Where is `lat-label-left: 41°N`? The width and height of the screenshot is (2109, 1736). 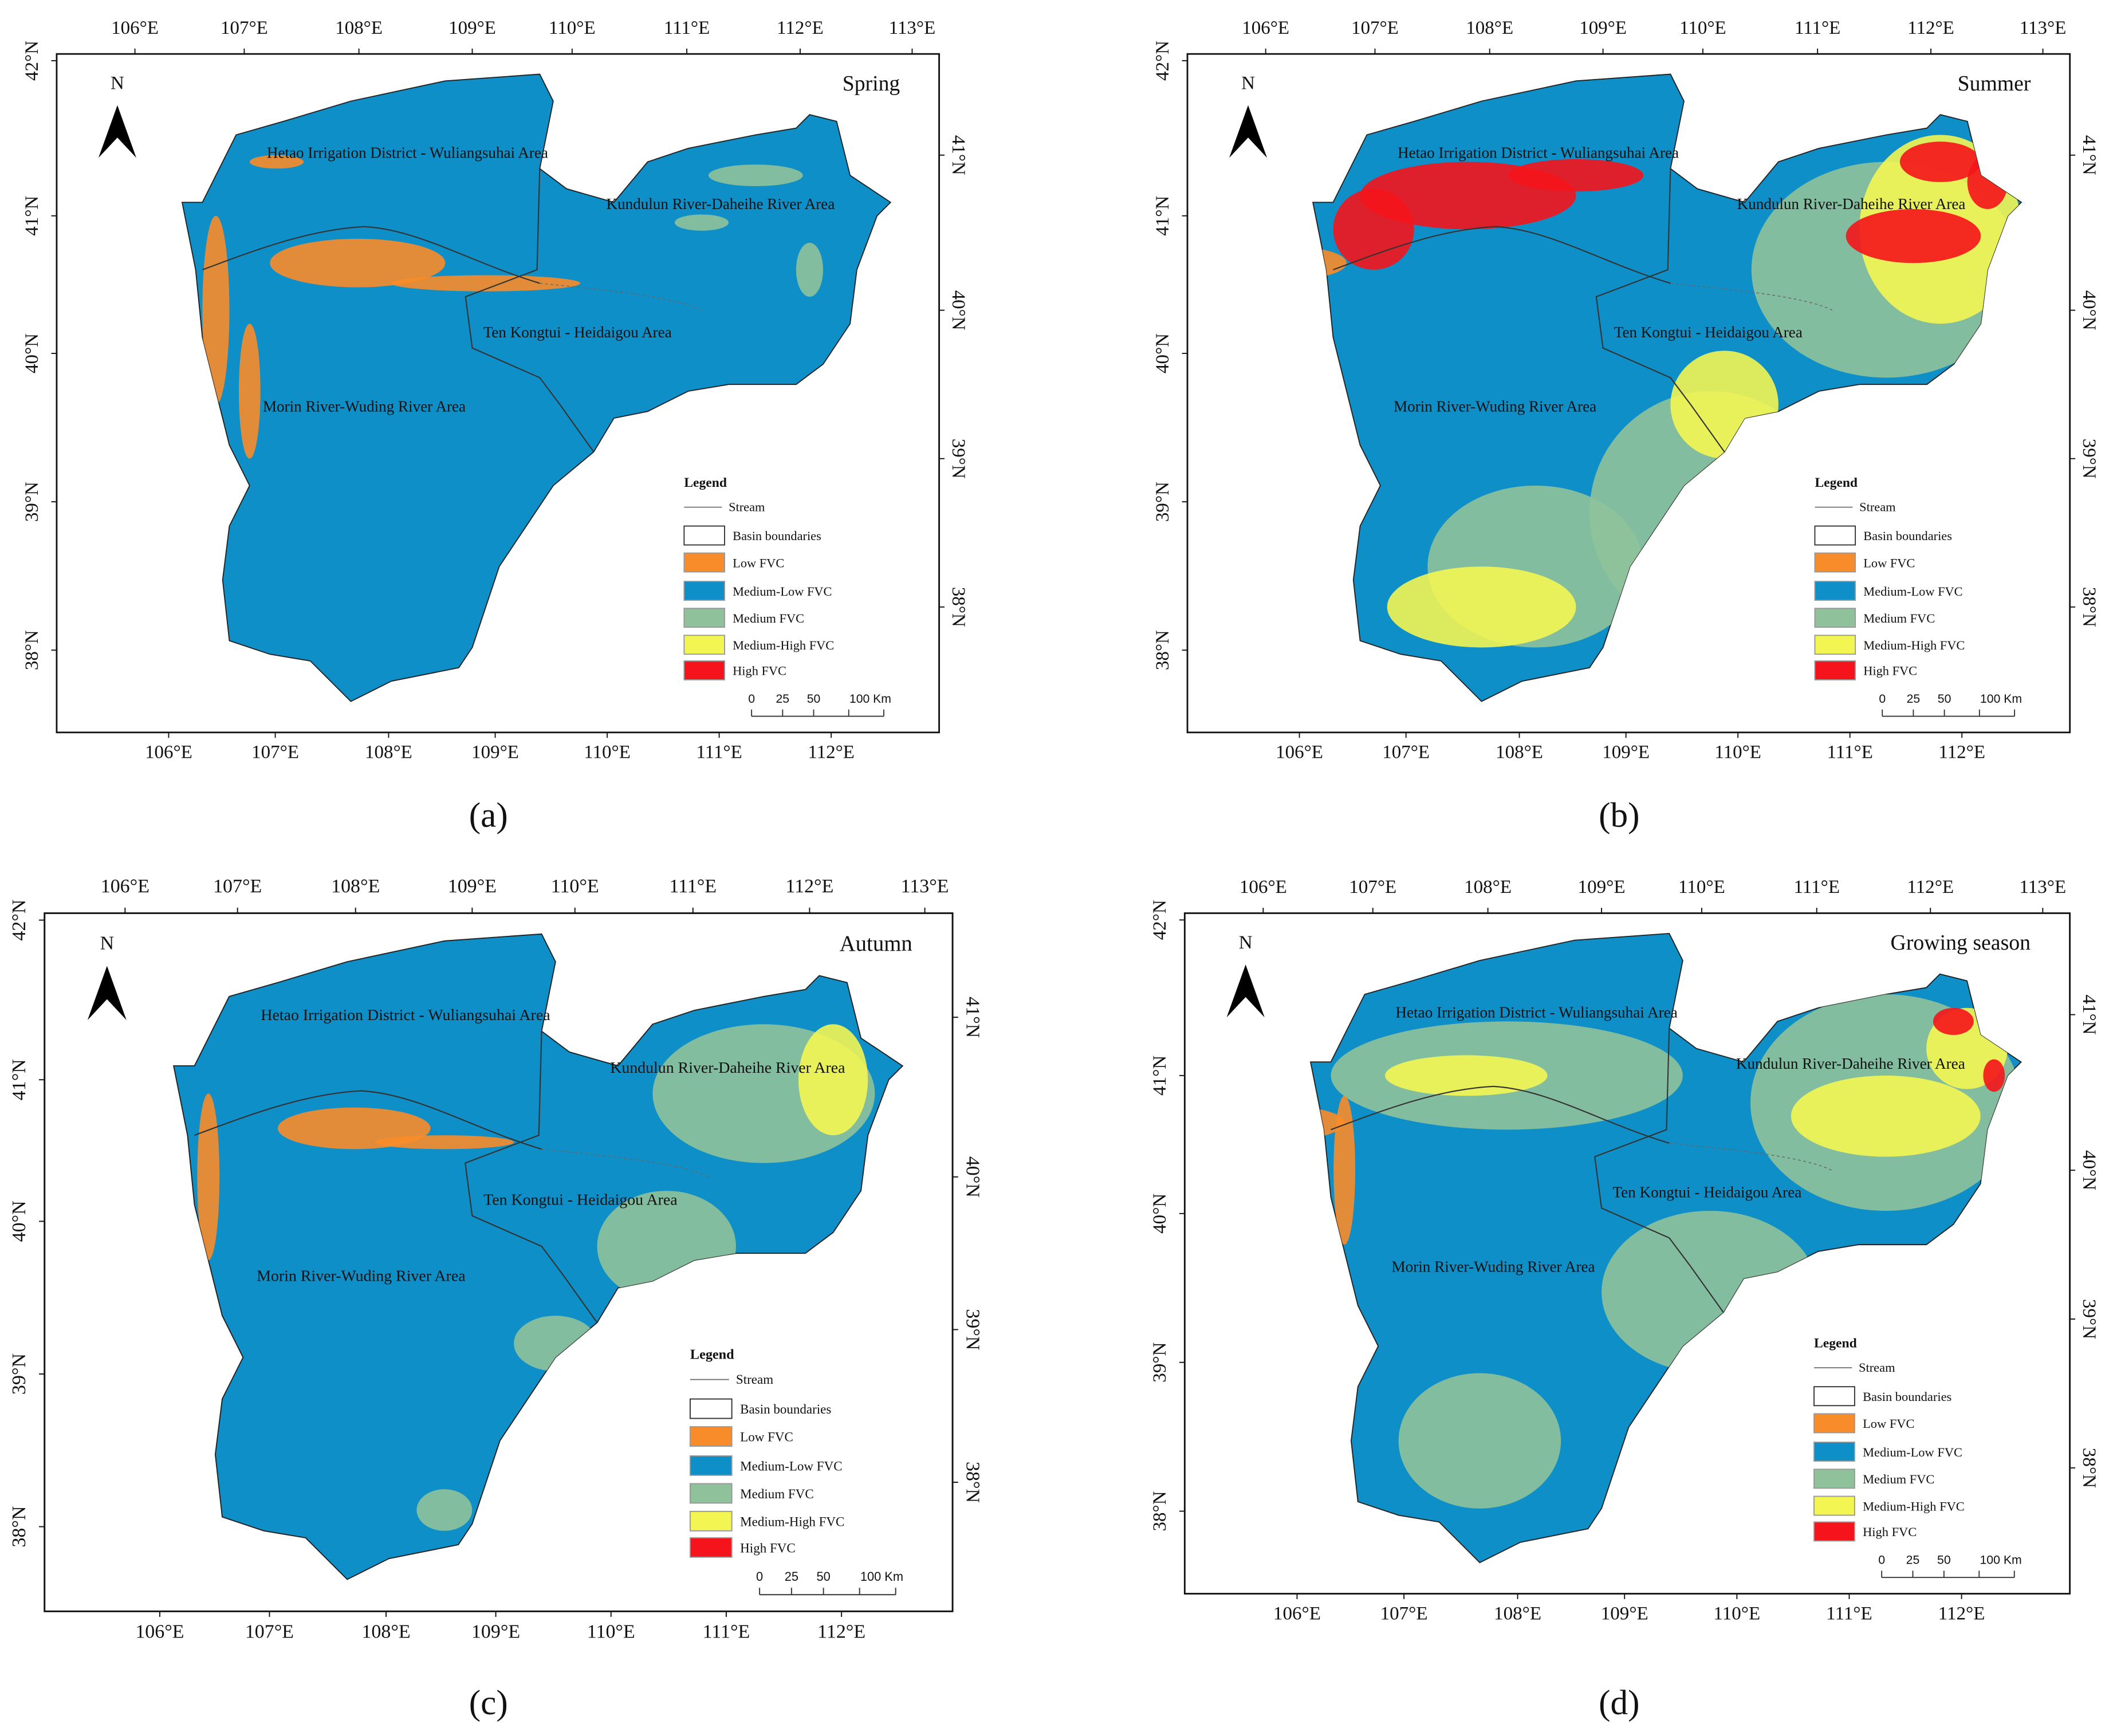 lat-label-left: 41°N is located at coordinates (32, 216).